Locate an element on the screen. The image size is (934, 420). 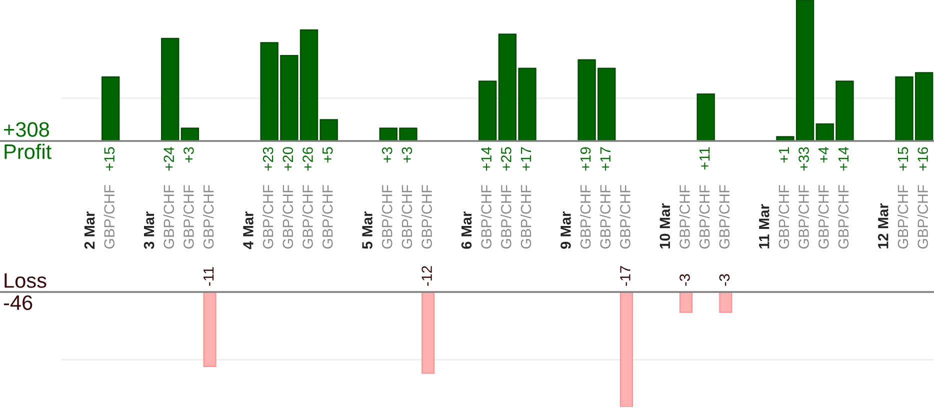
data-label: +19 is located at coordinates (585, 159).